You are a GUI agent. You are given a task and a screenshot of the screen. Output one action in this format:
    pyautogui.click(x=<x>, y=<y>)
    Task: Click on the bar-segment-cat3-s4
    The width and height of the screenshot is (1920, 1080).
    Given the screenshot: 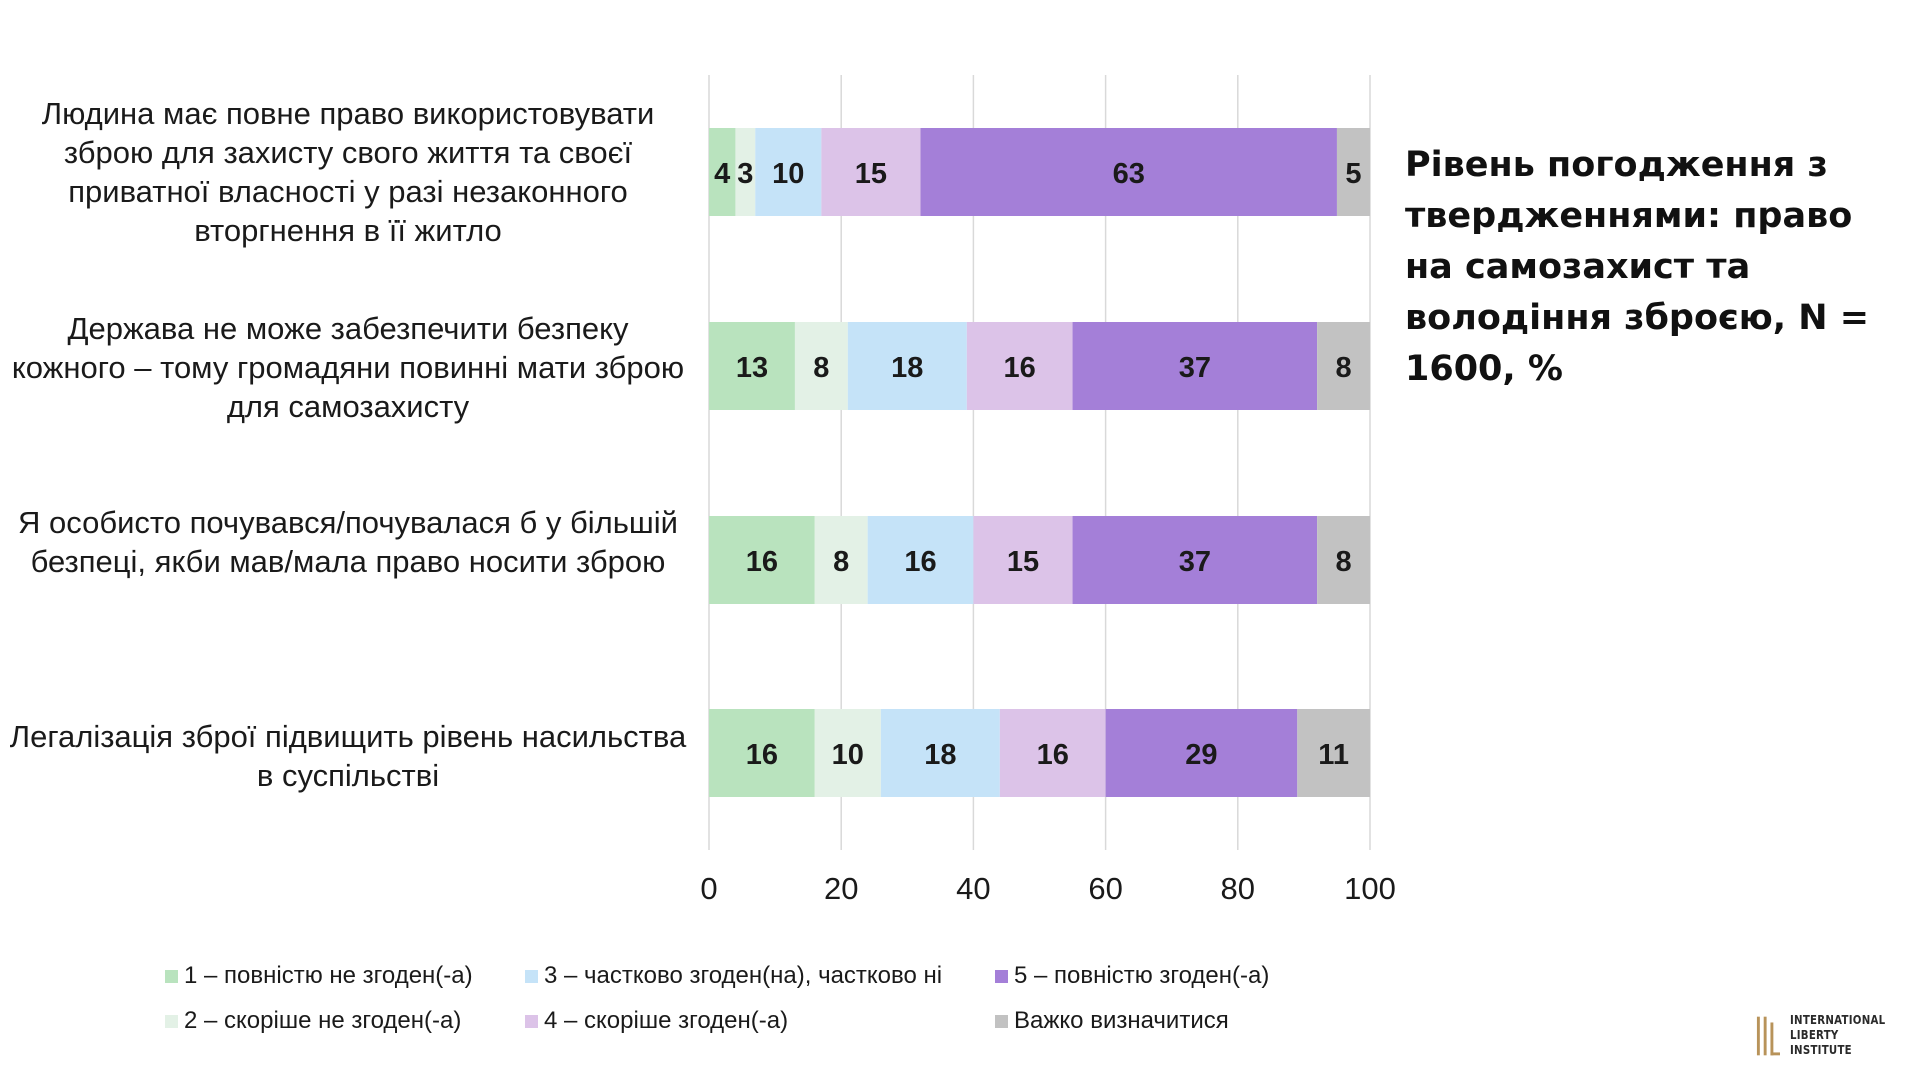 What is the action you would take?
    pyautogui.click(x=1023, y=560)
    